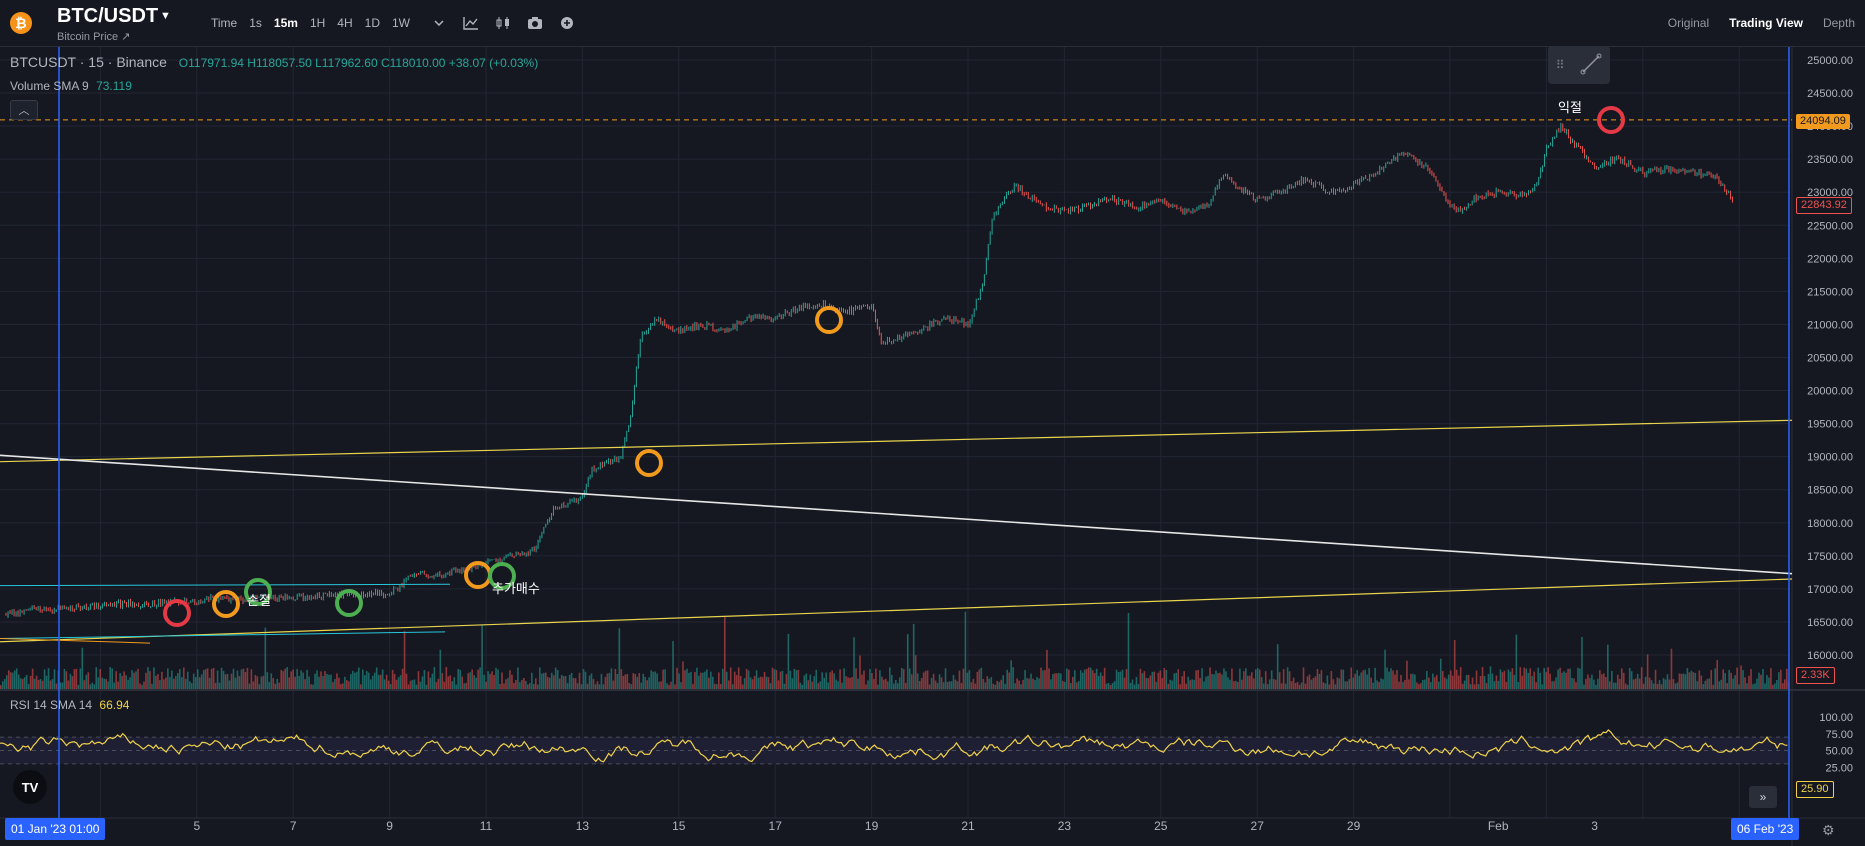  I want to click on indicators-icon, so click(471, 23).